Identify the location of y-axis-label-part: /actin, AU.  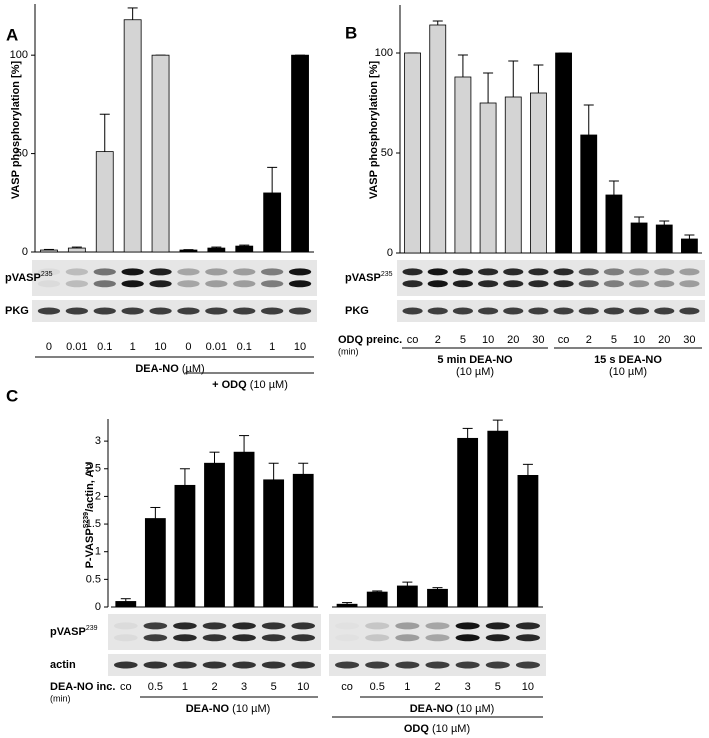
(90, 487).